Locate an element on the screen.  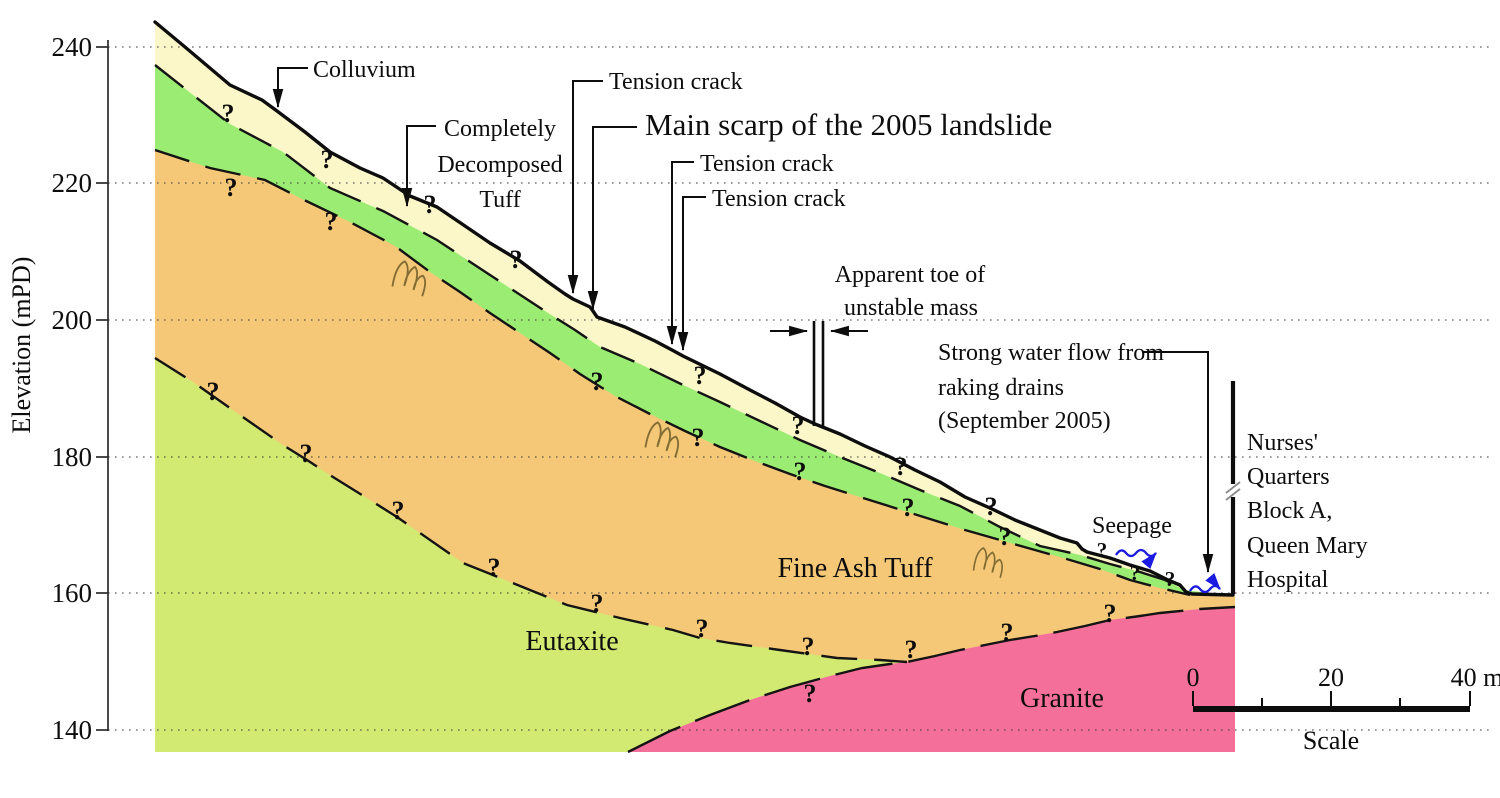
elevation-axis: 240 220 200 180 160 140 Elevation (mPD) is located at coordinates (58, 388).